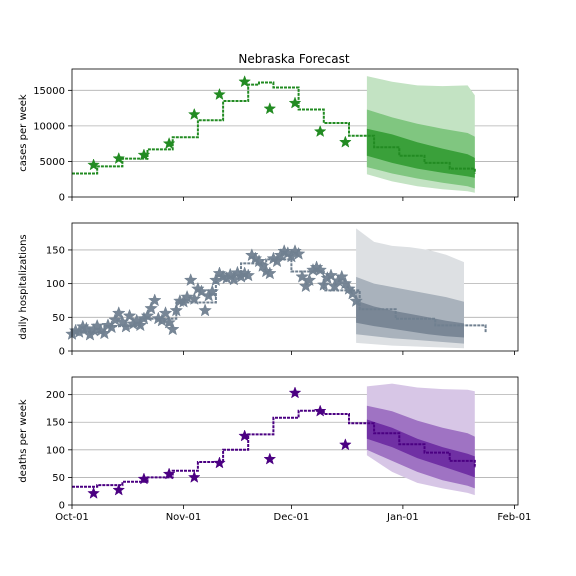 This screenshot has height=576, width=576. Describe the element at coordinates (23, 133) in the screenshot. I see `y-axis-label: cases per week` at that location.